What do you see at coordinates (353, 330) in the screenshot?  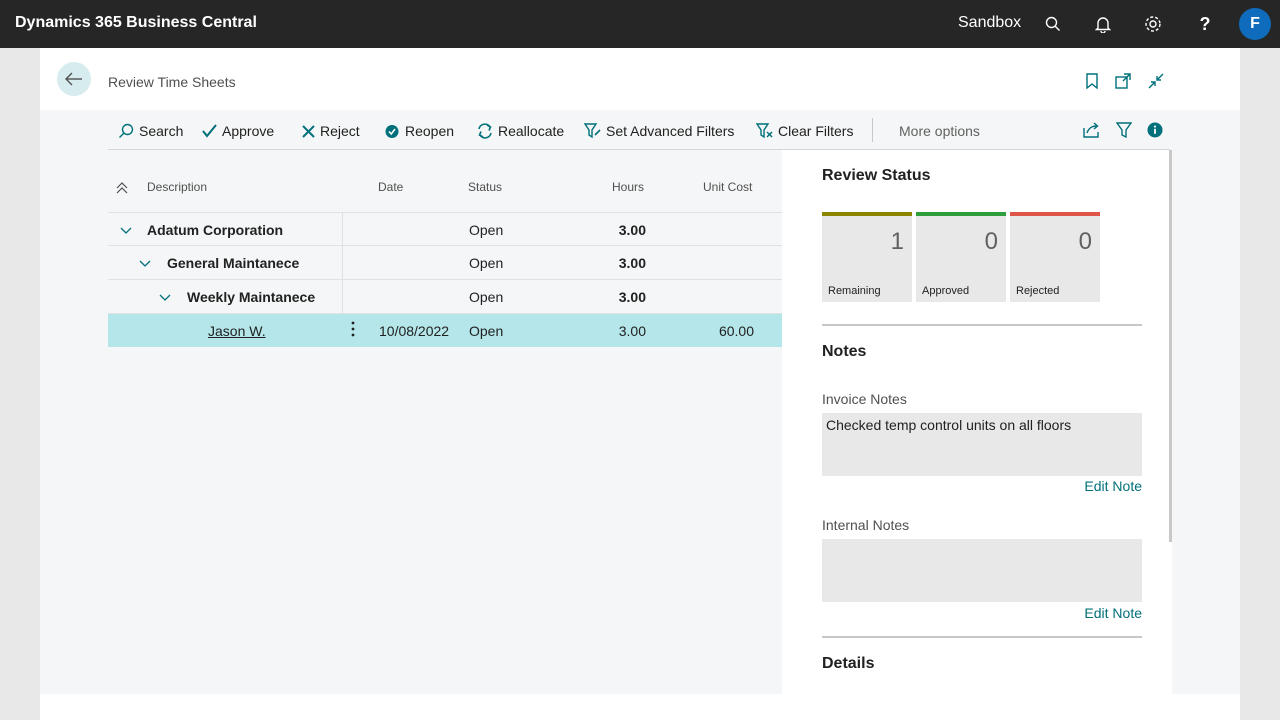 I see `row-actions-icon` at bounding box center [353, 330].